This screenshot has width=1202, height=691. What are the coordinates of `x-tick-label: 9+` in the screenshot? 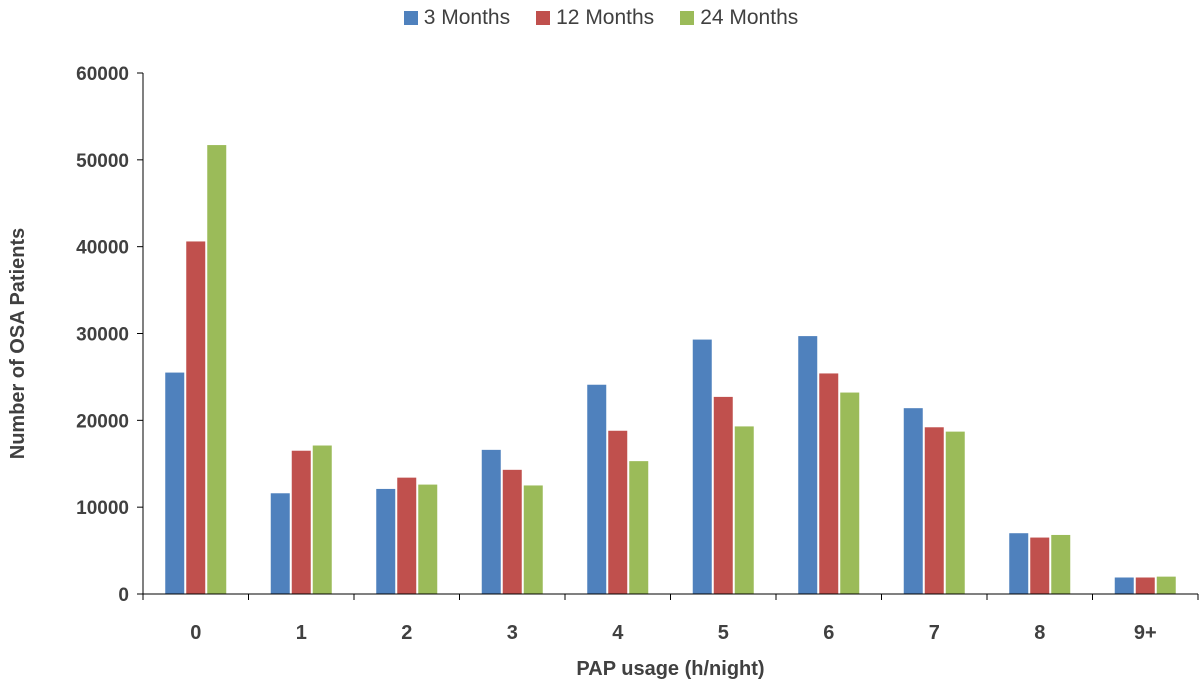 It's located at (1145, 633).